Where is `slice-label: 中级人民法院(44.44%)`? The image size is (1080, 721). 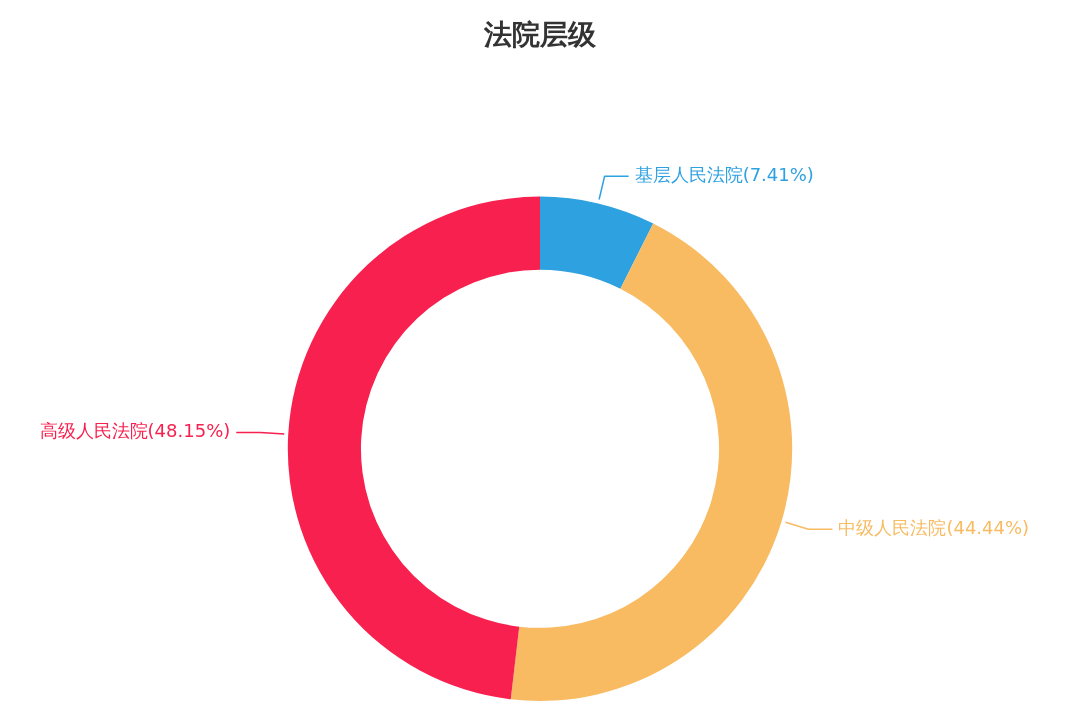
slice-label: 中级人民法院(44.44%) is located at coordinates (934, 527).